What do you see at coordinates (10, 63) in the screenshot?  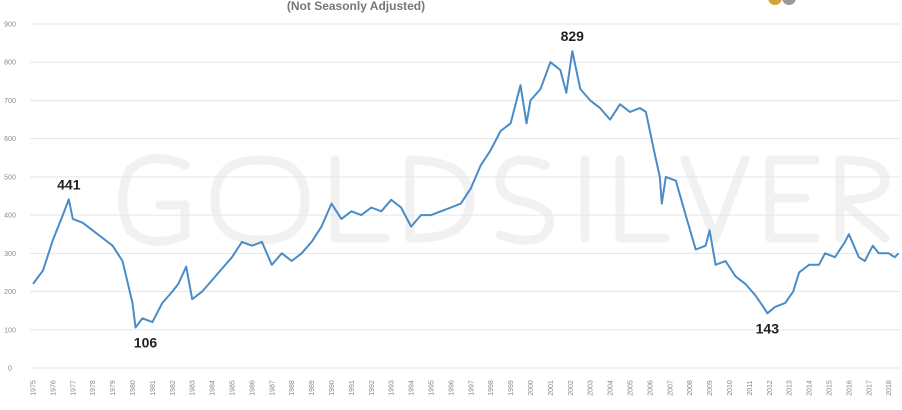 I see `y-tick-label: 800` at bounding box center [10, 63].